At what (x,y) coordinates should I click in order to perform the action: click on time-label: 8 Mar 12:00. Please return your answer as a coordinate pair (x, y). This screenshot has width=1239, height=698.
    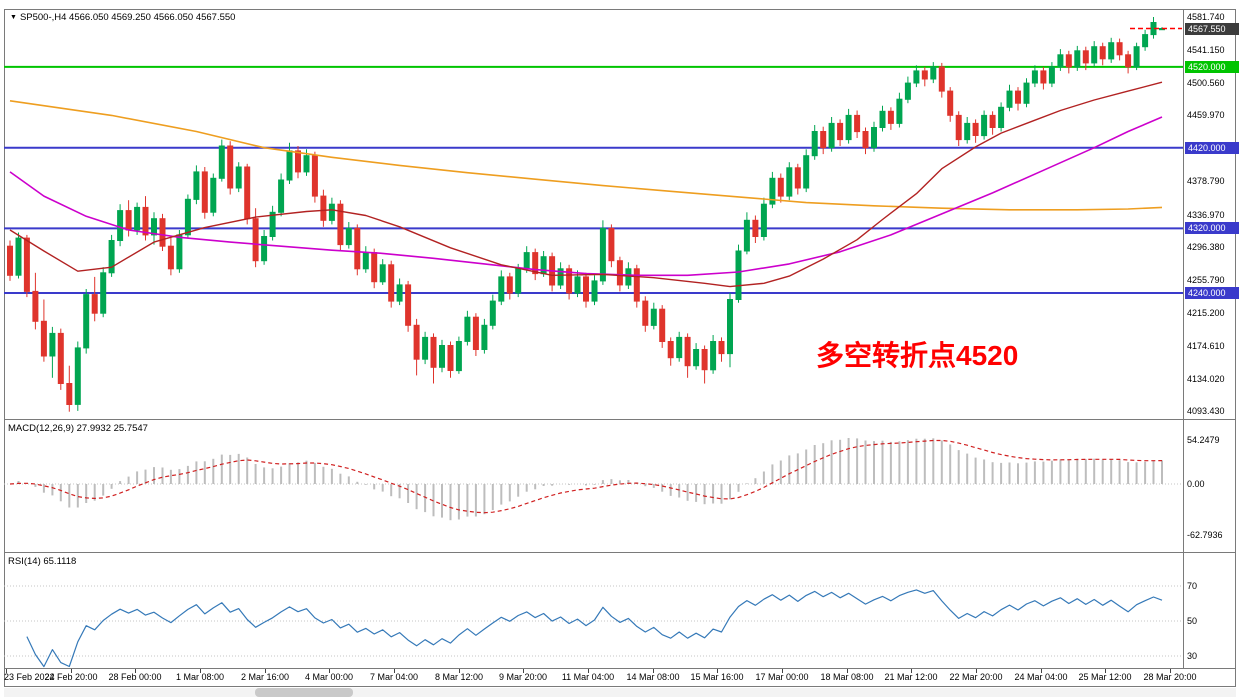
    Looking at the image, I should click on (459, 677).